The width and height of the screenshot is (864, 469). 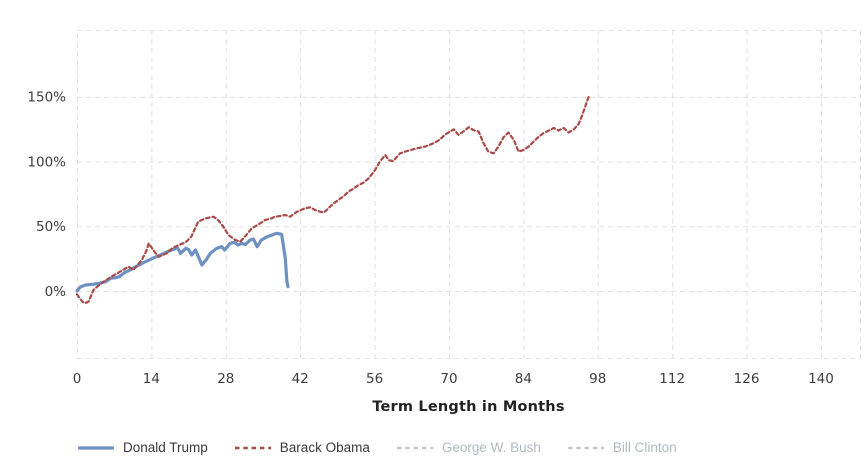 I want to click on x-tick-label: 98, so click(x=597, y=379).